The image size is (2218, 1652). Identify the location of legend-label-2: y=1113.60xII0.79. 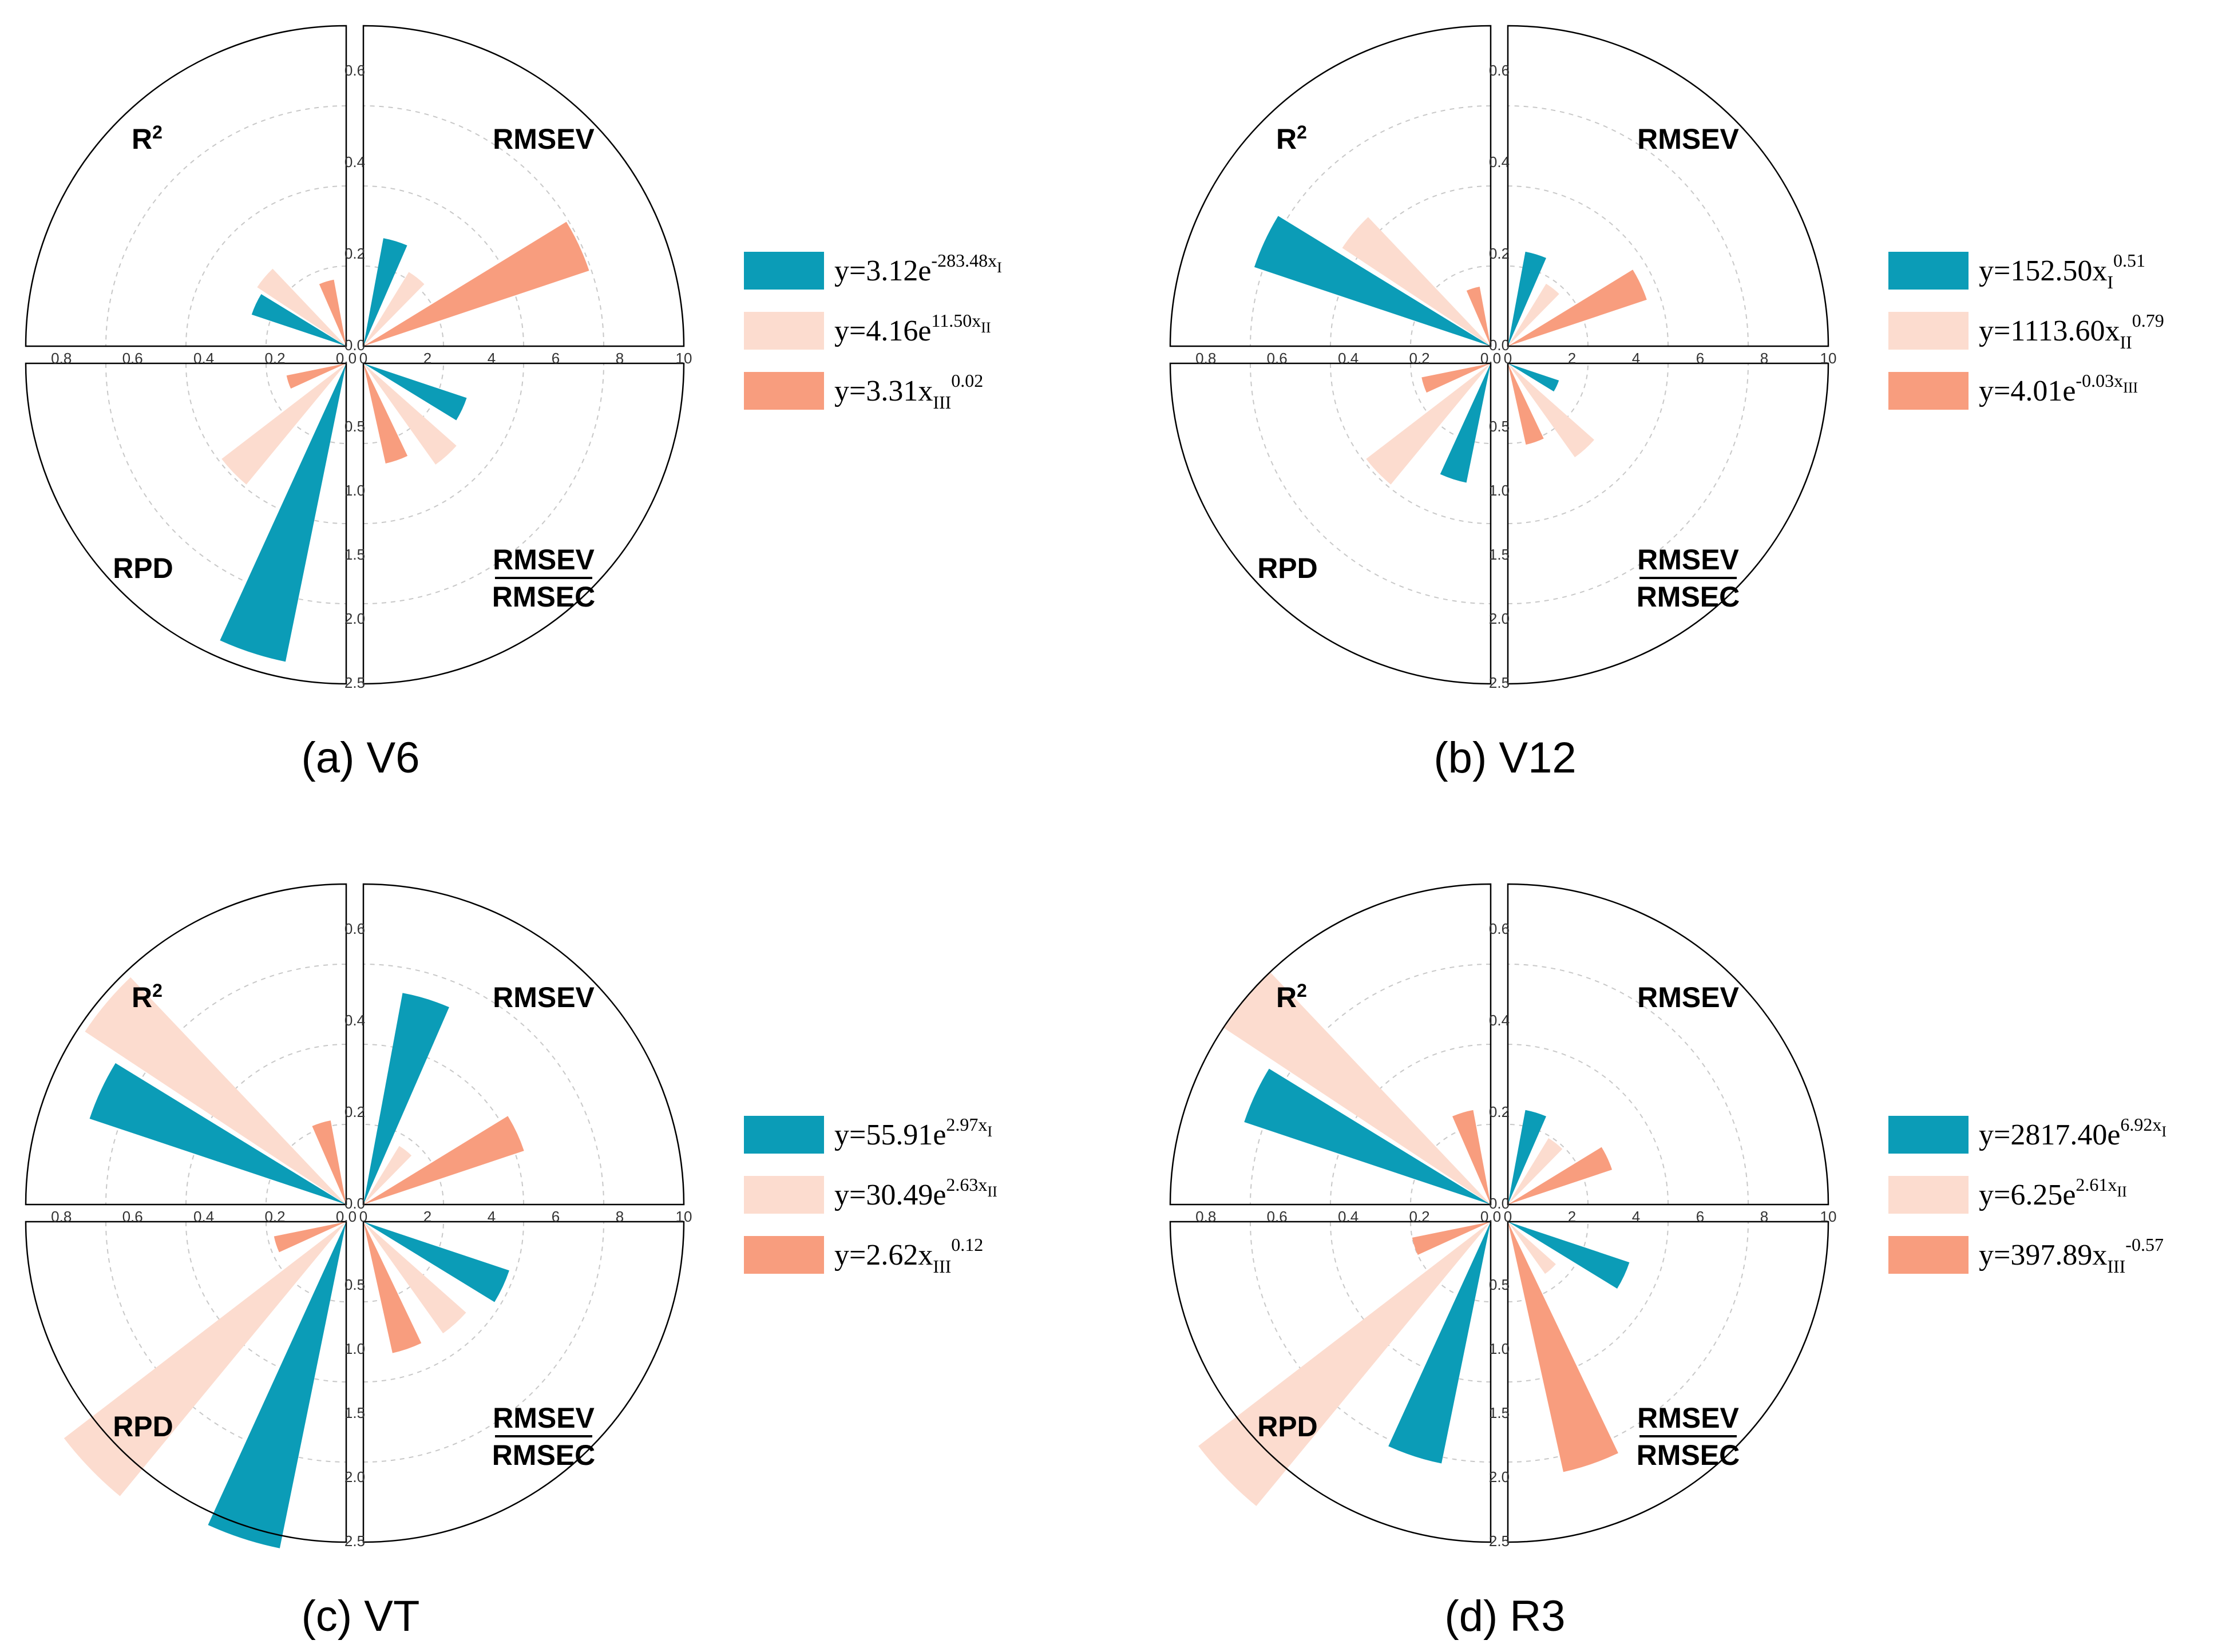
(2071, 331).